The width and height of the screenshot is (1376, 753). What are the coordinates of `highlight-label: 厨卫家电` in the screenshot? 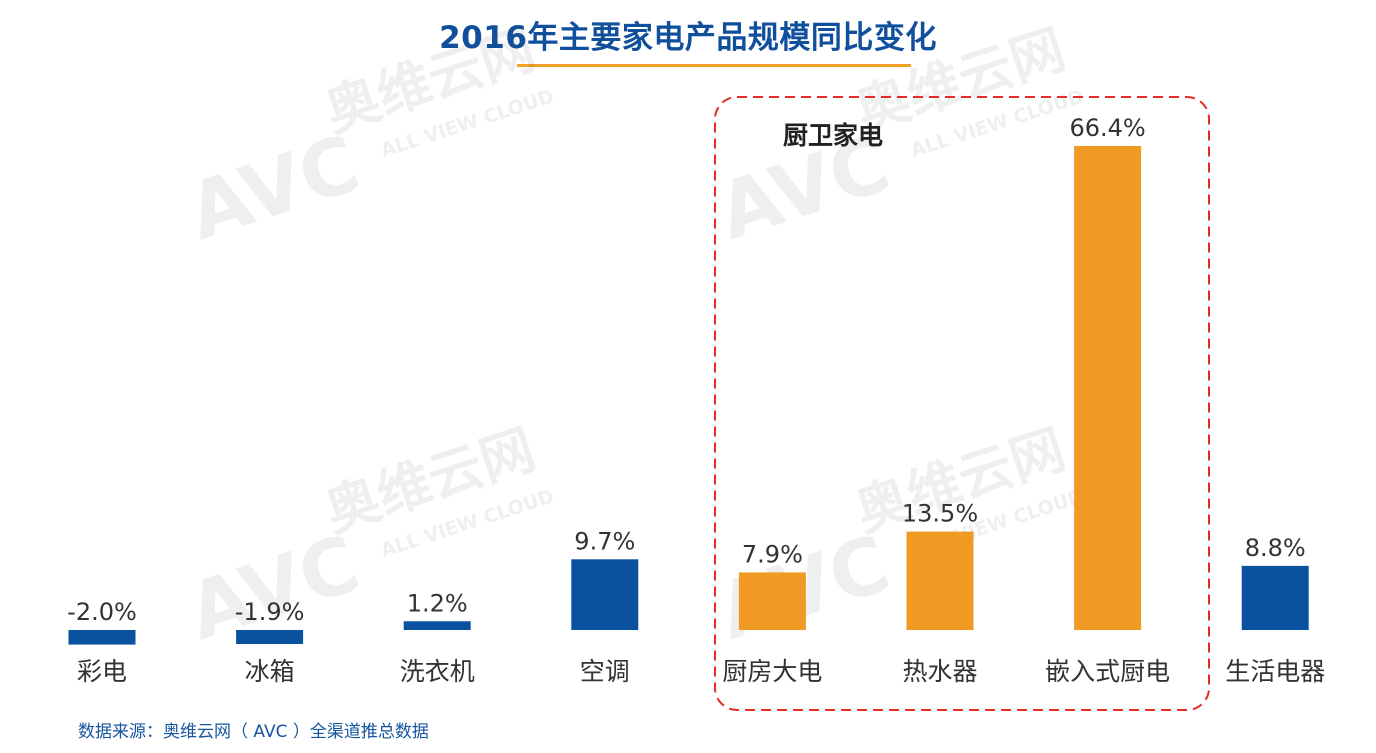 It's located at (833, 135).